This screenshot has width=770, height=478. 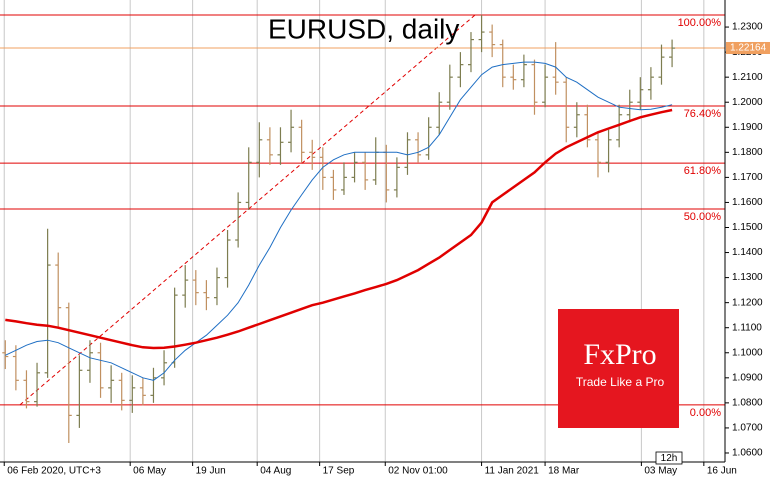 What do you see at coordinates (660, 471) in the screenshot?
I see `x-tick-label: 03 May` at bounding box center [660, 471].